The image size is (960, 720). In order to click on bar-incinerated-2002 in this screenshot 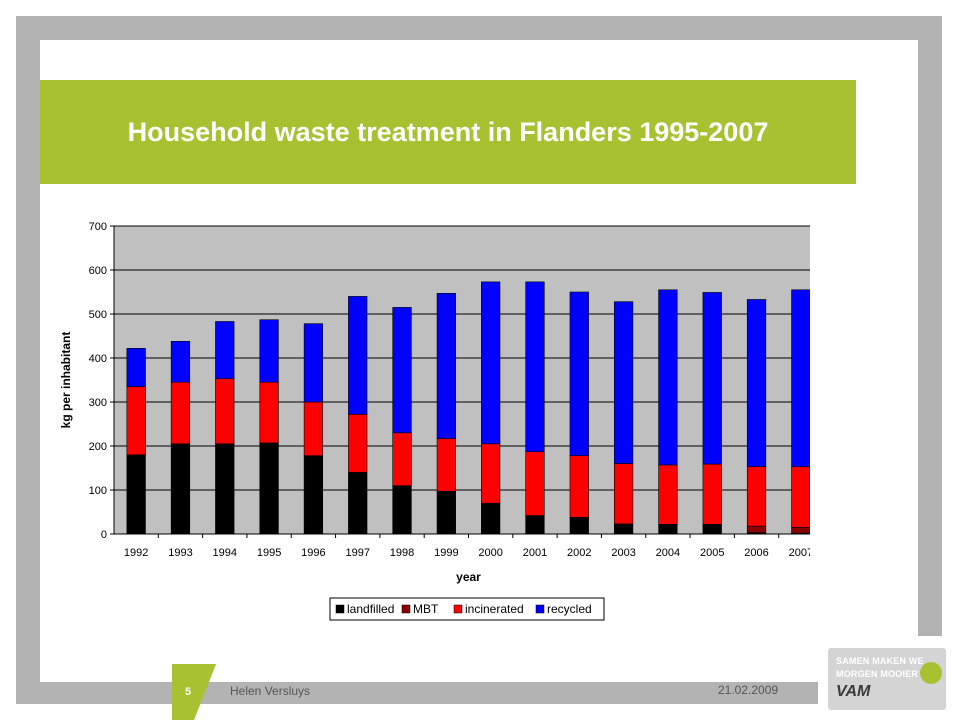, I will do `click(579, 486)`.